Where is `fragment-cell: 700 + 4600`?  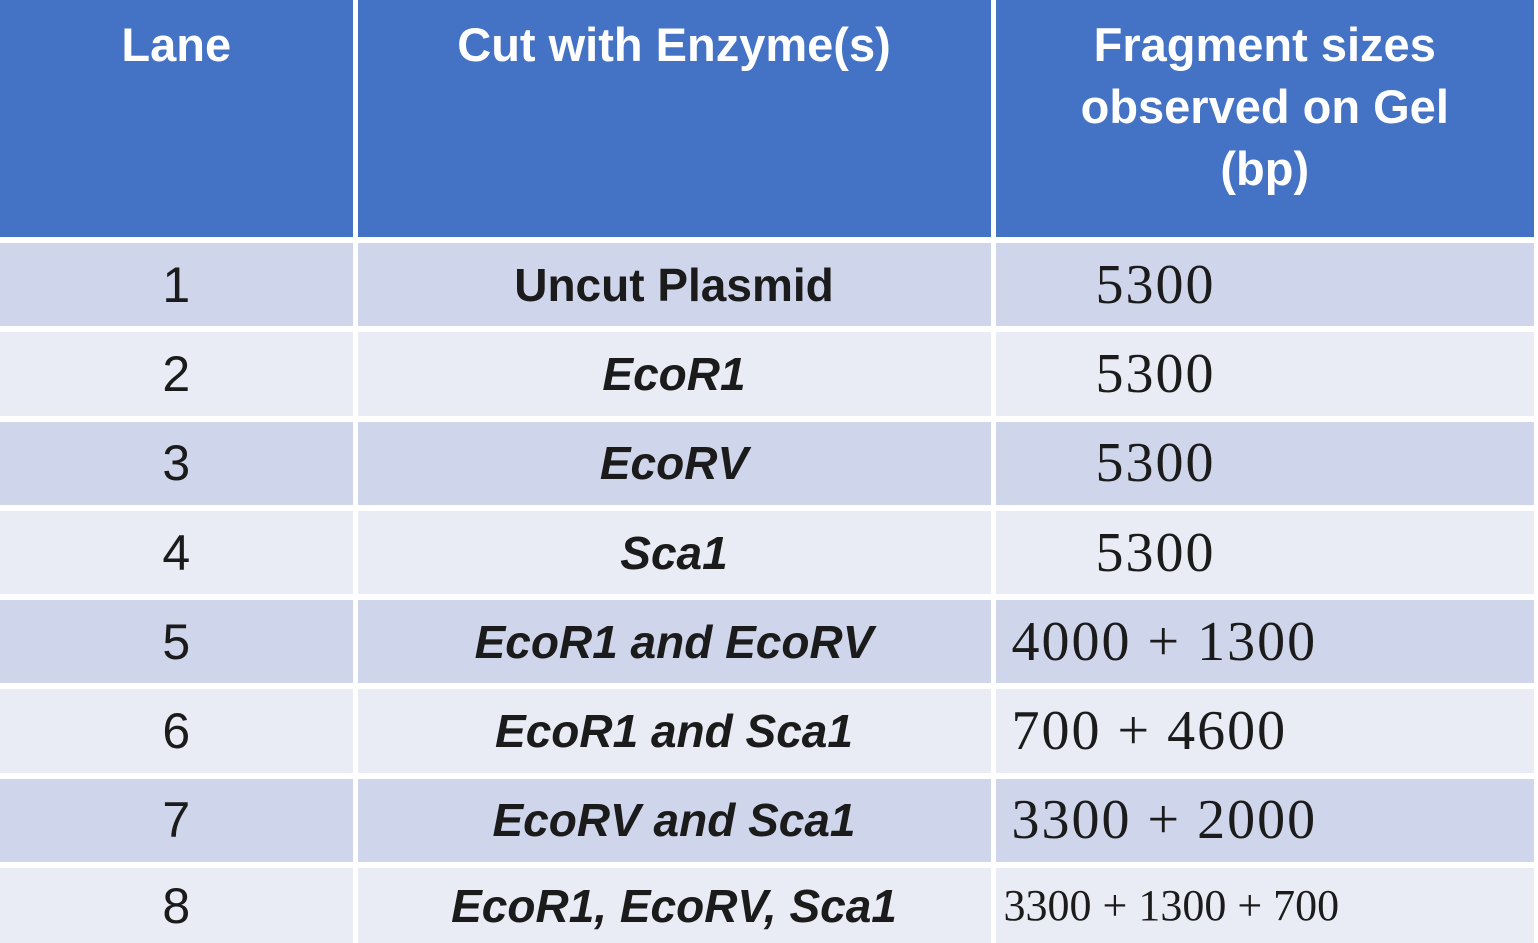 fragment-cell: 700 + 4600 is located at coordinates (1265, 732).